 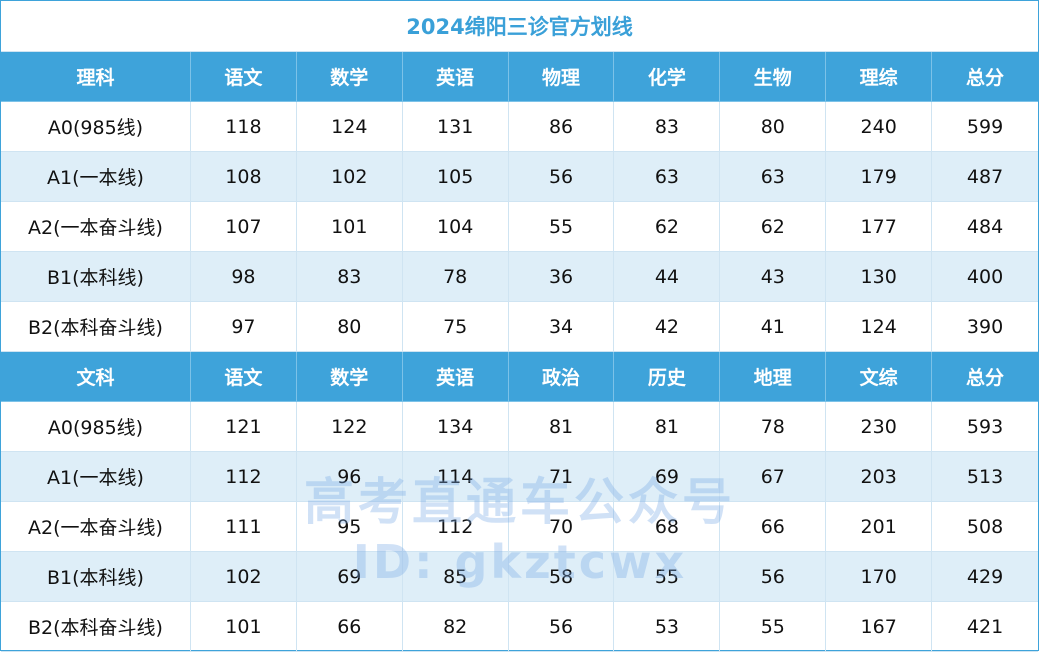 What do you see at coordinates (667, 527) in the screenshot?
I see `score-cell: 68` at bounding box center [667, 527].